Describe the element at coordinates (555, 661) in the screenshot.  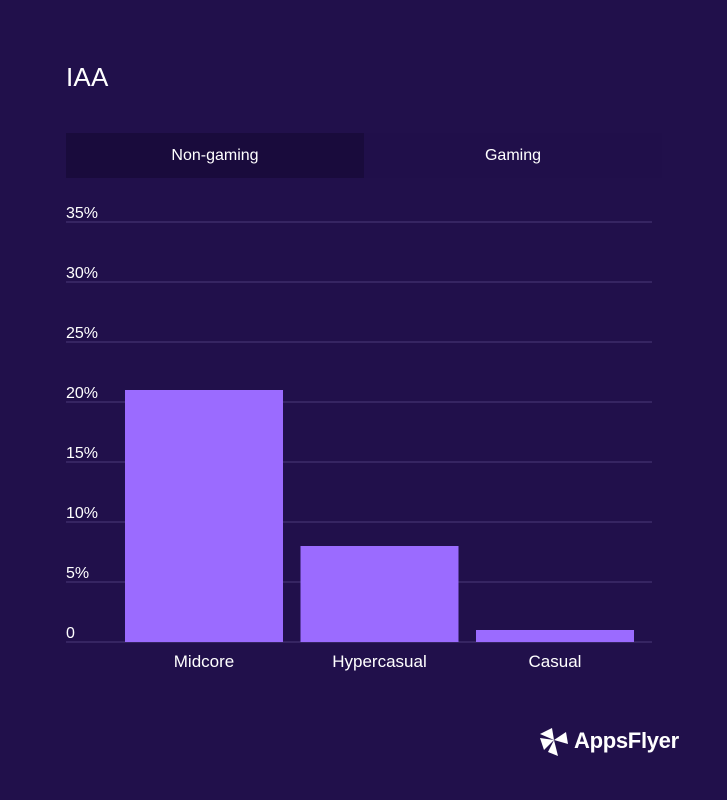
I see `x-category-label: Casual` at that location.